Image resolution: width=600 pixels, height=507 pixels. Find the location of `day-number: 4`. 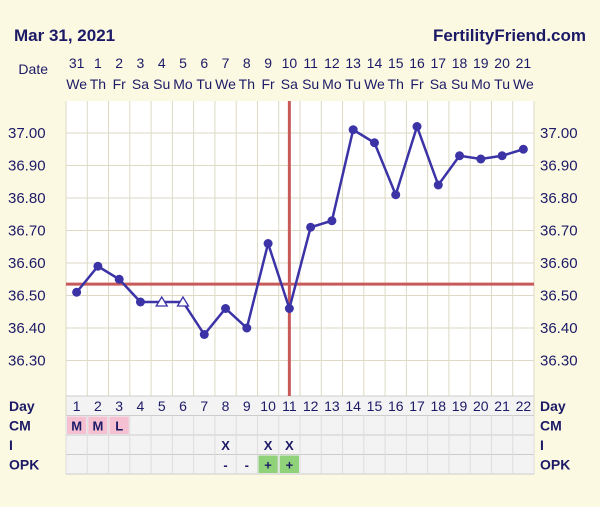

day-number: 4 is located at coordinates (141, 406).